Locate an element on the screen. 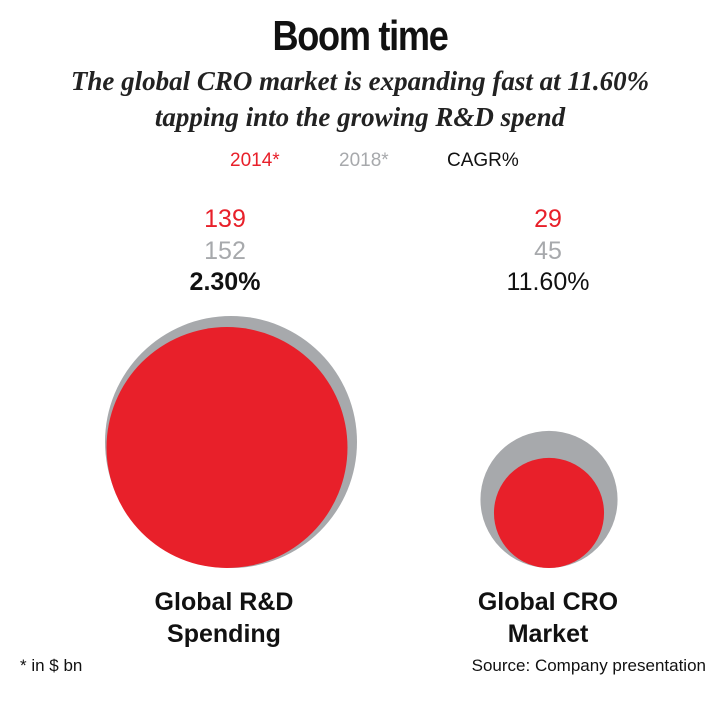 Image resolution: width=720 pixels, height=703 pixels. value-label-2018-cro: 45 is located at coordinates (548, 251).